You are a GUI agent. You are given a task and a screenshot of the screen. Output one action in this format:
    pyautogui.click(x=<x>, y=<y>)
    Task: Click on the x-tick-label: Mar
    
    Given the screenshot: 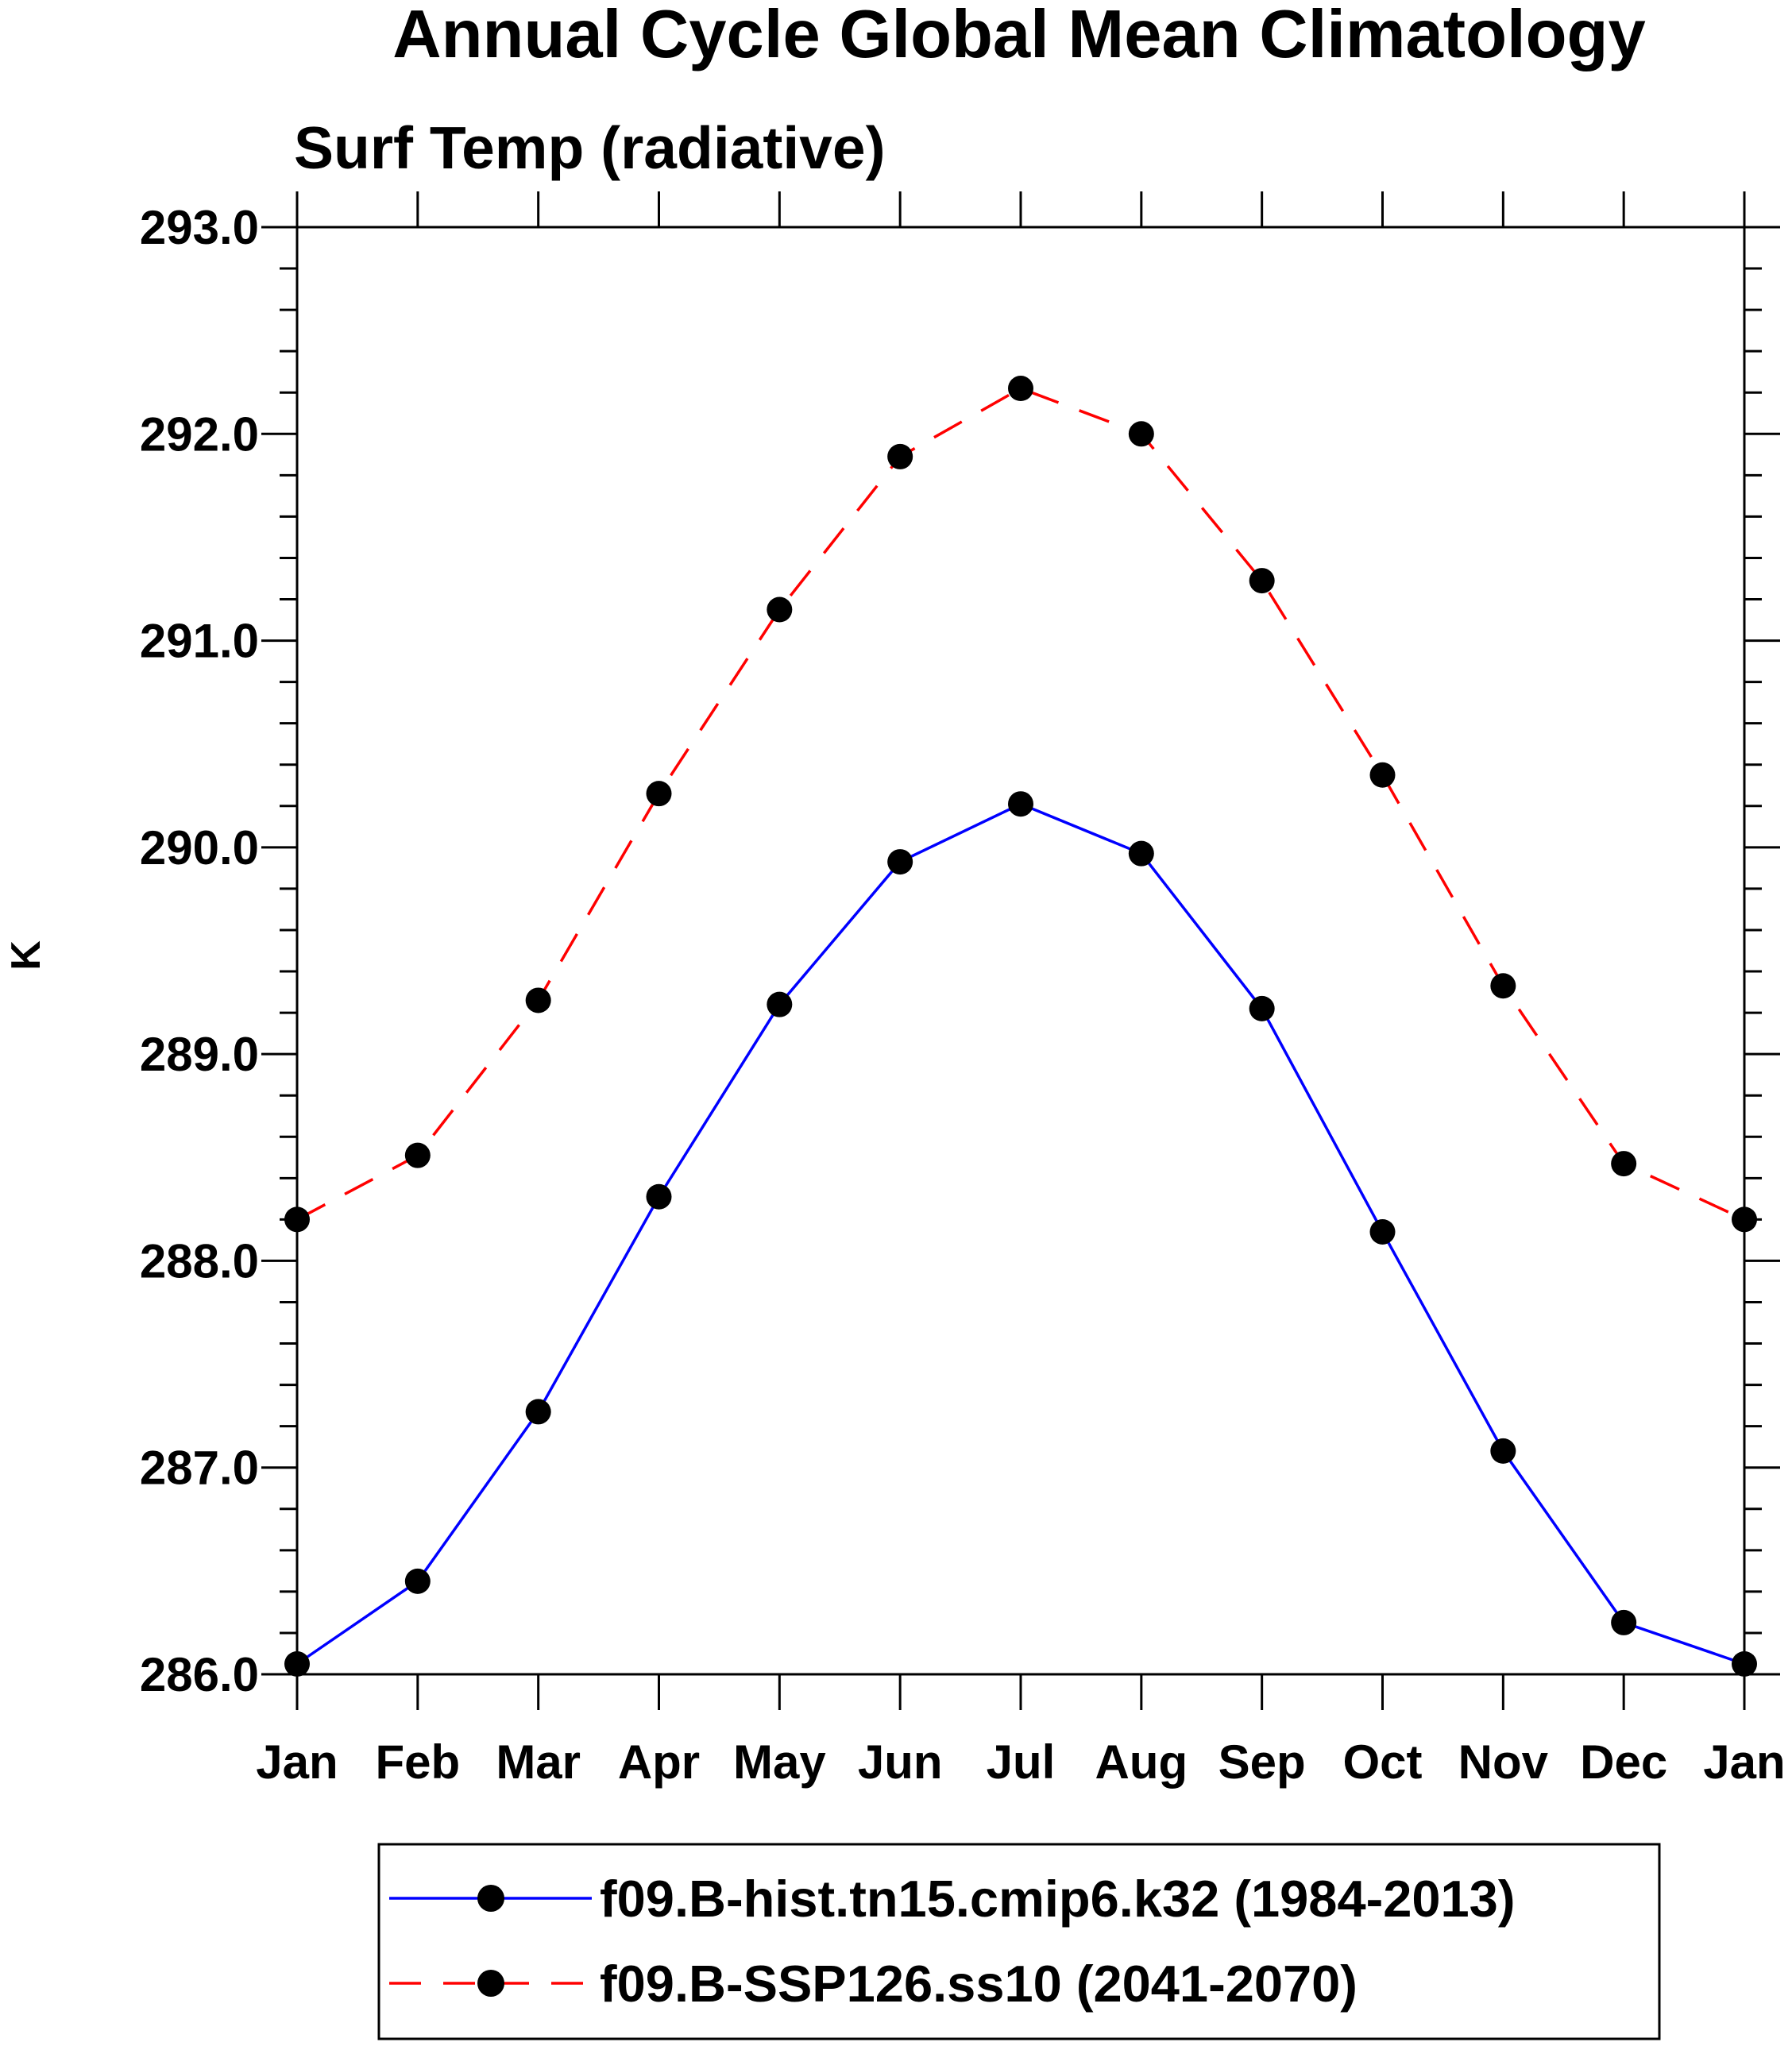 What is the action you would take?
    pyautogui.click(x=538, y=1762)
    